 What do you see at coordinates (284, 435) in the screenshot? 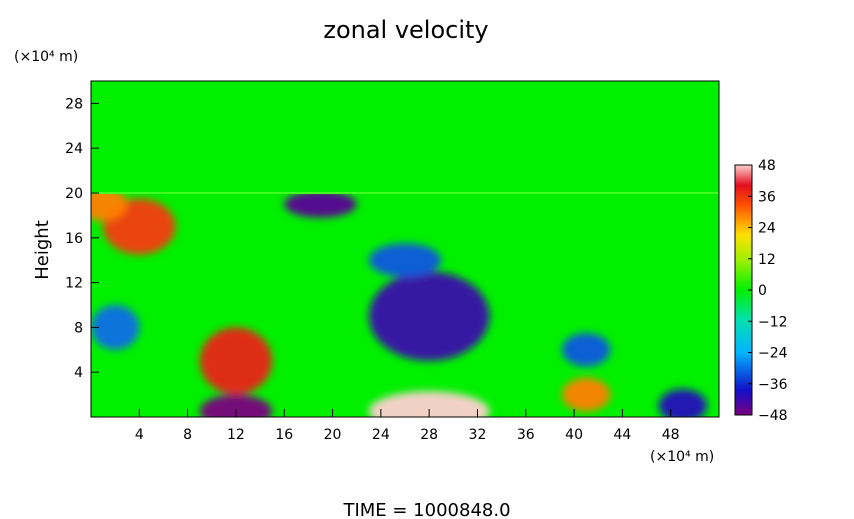
I see `x-tick-label: 16` at bounding box center [284, 435].